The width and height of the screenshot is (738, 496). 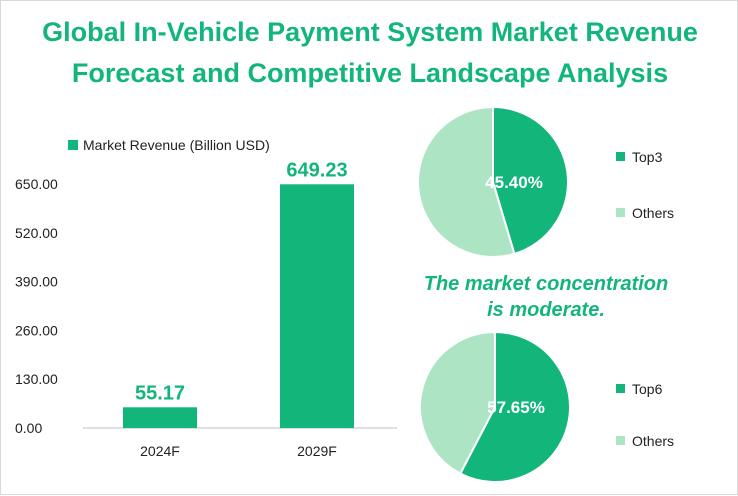 I want to click on bar-2024F, so click(x=160, y=417).